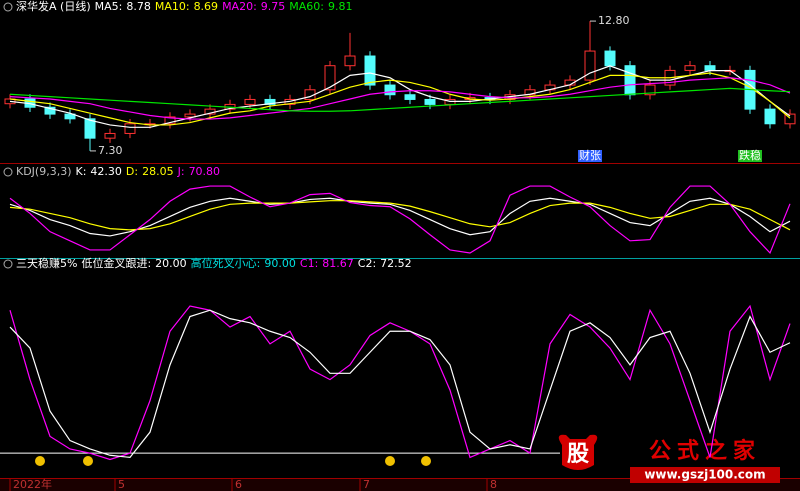 The width and height of the screenshot is (800, 491). Describe the element at coordinates (132, 171) in the screenshot. I see `legend-text: D:` at that location.